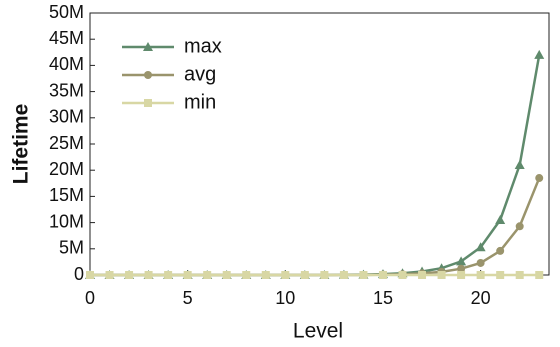  Describe the element at coordinates (200, 102) in the screenshot. I see `legend-label: min` at that location.